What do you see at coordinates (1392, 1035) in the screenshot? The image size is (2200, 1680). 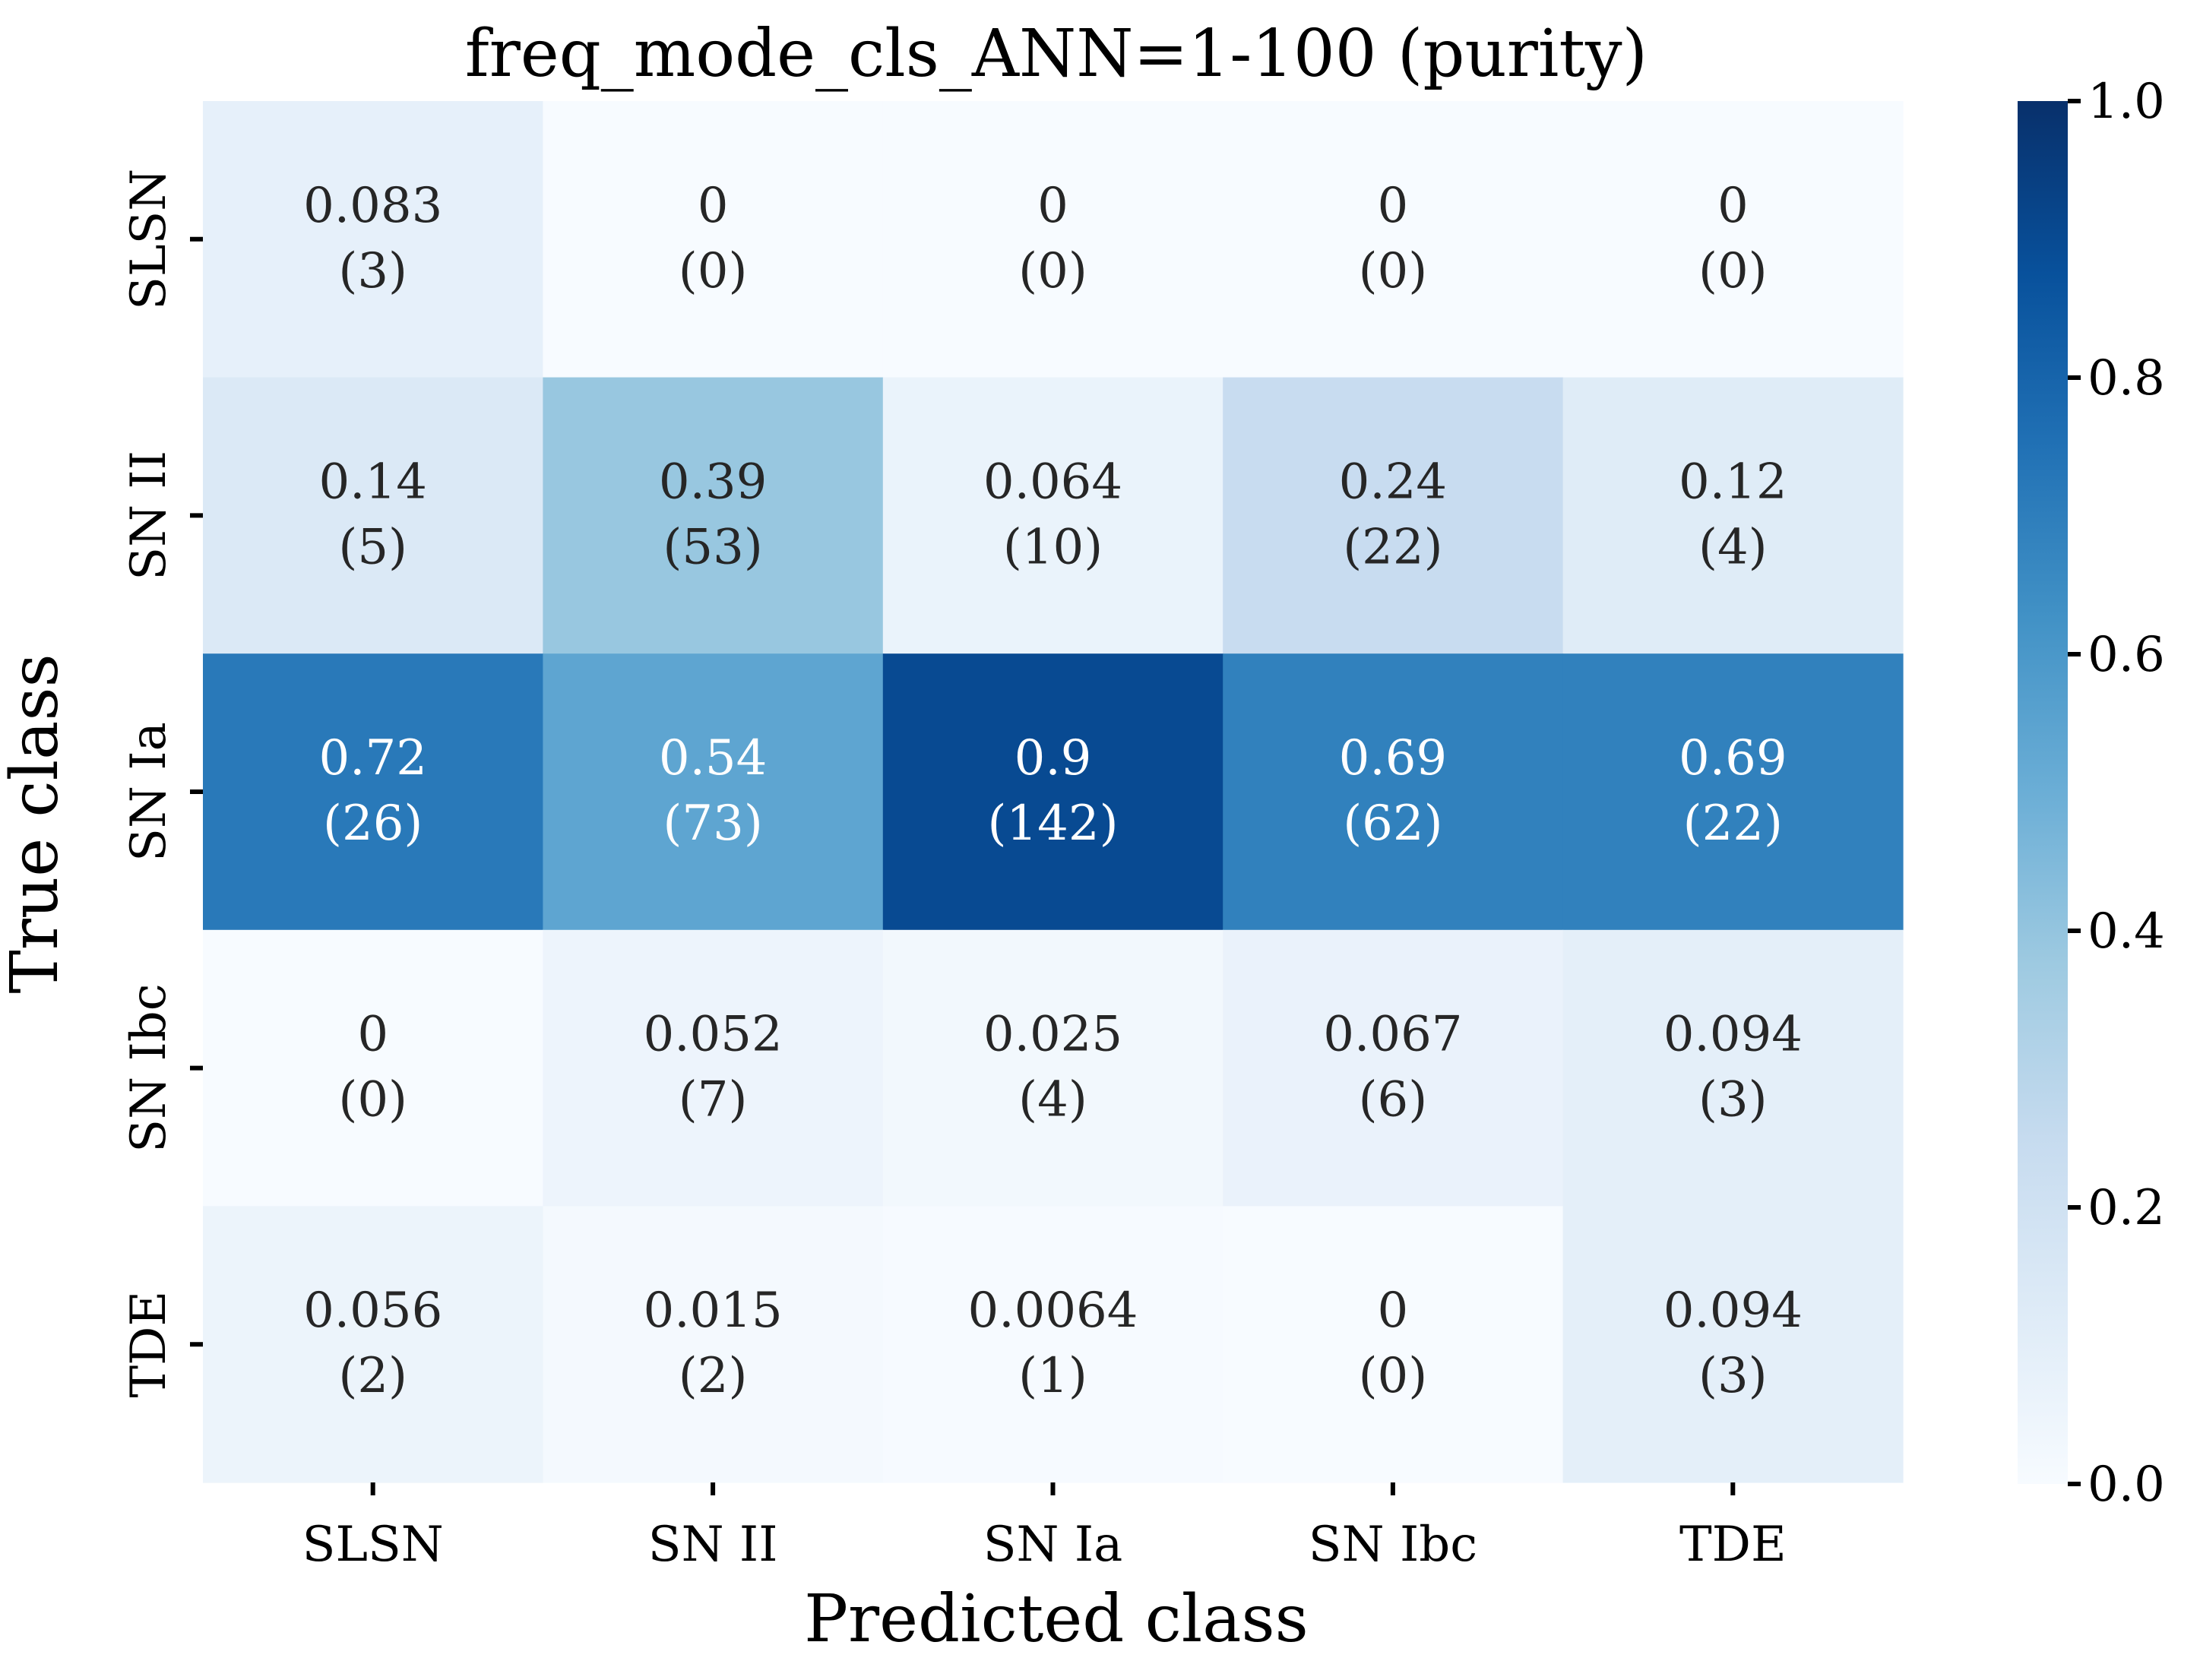 I see `cell-value-label: 0.067` at bounding box center [1392, 1035].